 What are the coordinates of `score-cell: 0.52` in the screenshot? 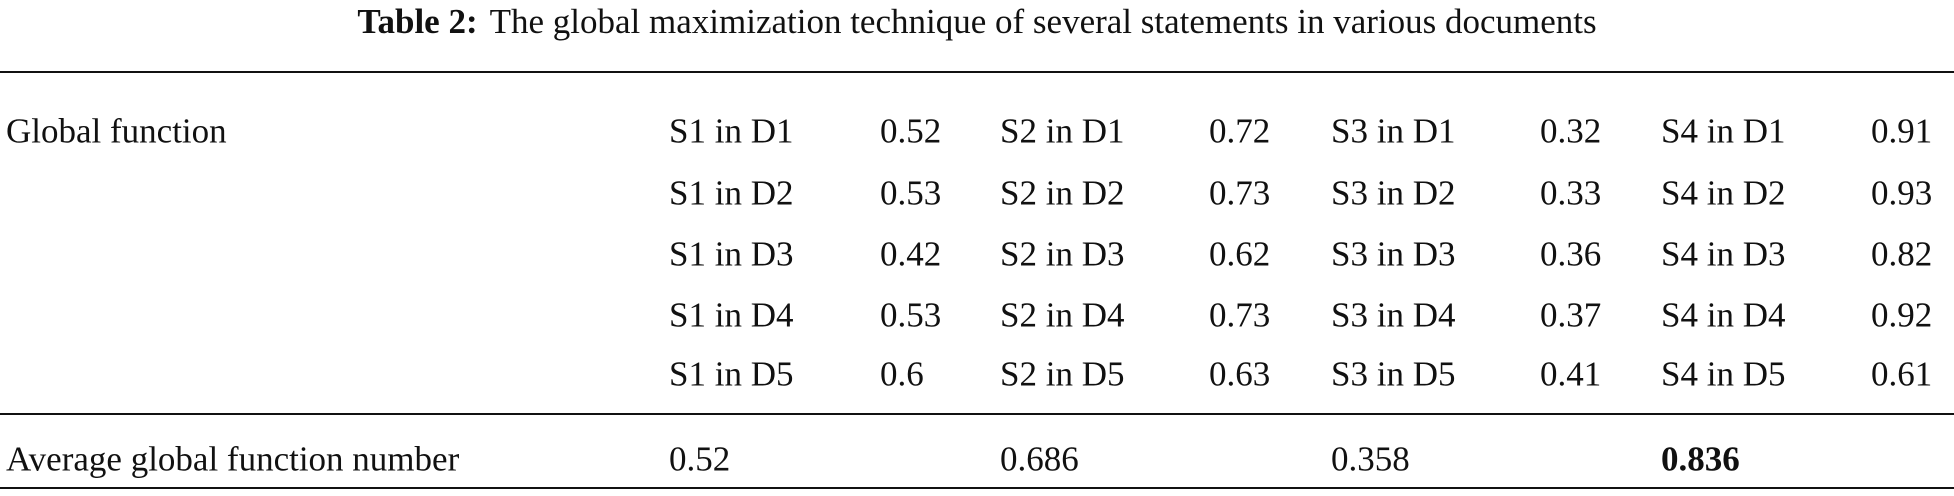 It's located at (911, 131).